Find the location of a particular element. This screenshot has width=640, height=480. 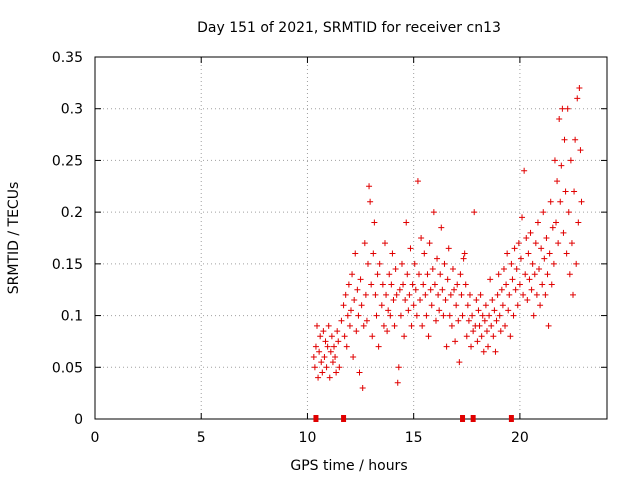

x-axis-label: GPS time / hours is located at coordinates (348, 466).